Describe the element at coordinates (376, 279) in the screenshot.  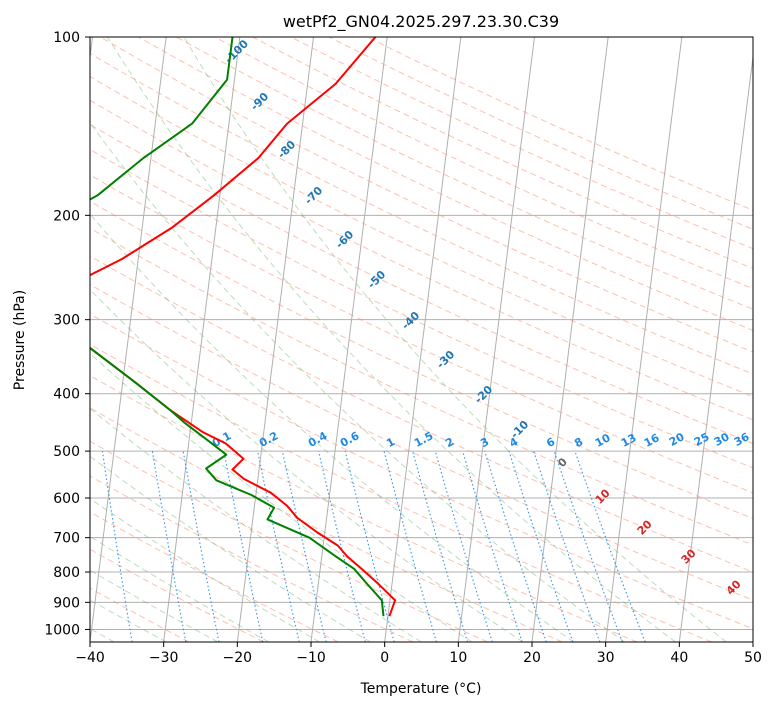
I see `dry-adiabat-label: -50` at that location.